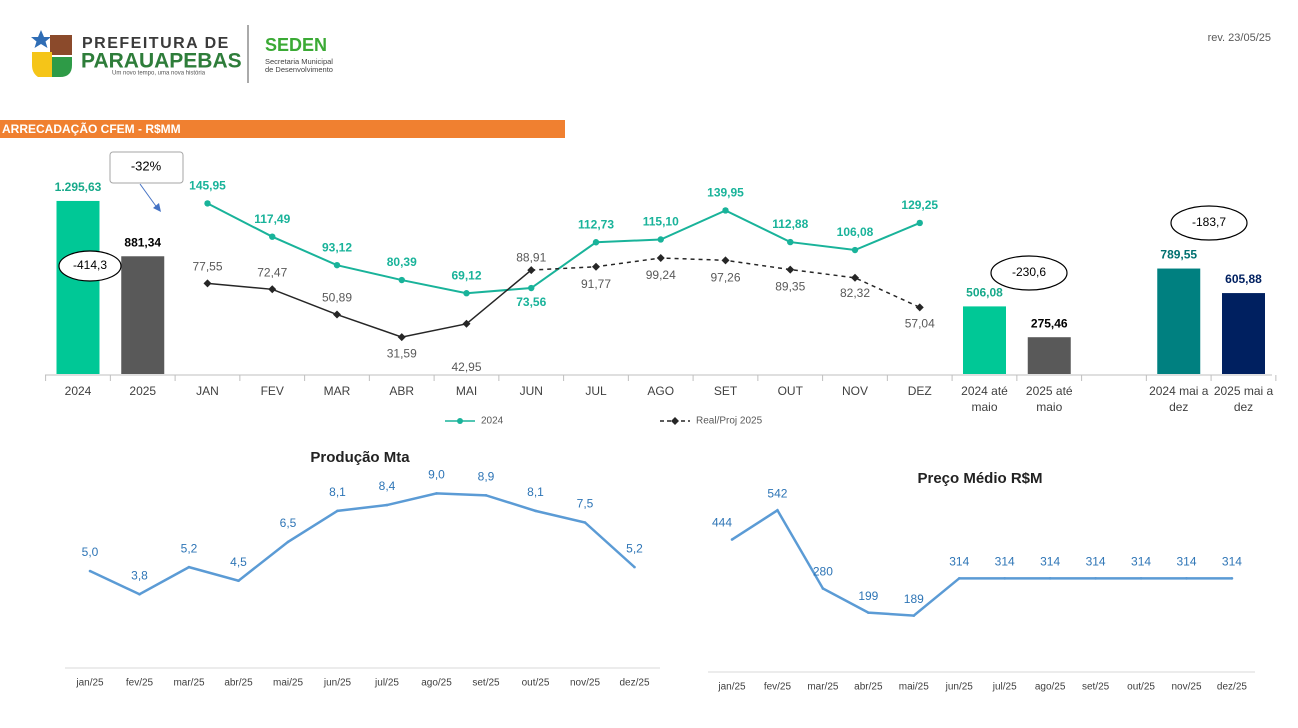 Image resolution: width=1298 pixels, height=728 pixels. Describe the element at coordinates (207, 391) in the screenshot. I see `x-tick-label: JAN` at that location.